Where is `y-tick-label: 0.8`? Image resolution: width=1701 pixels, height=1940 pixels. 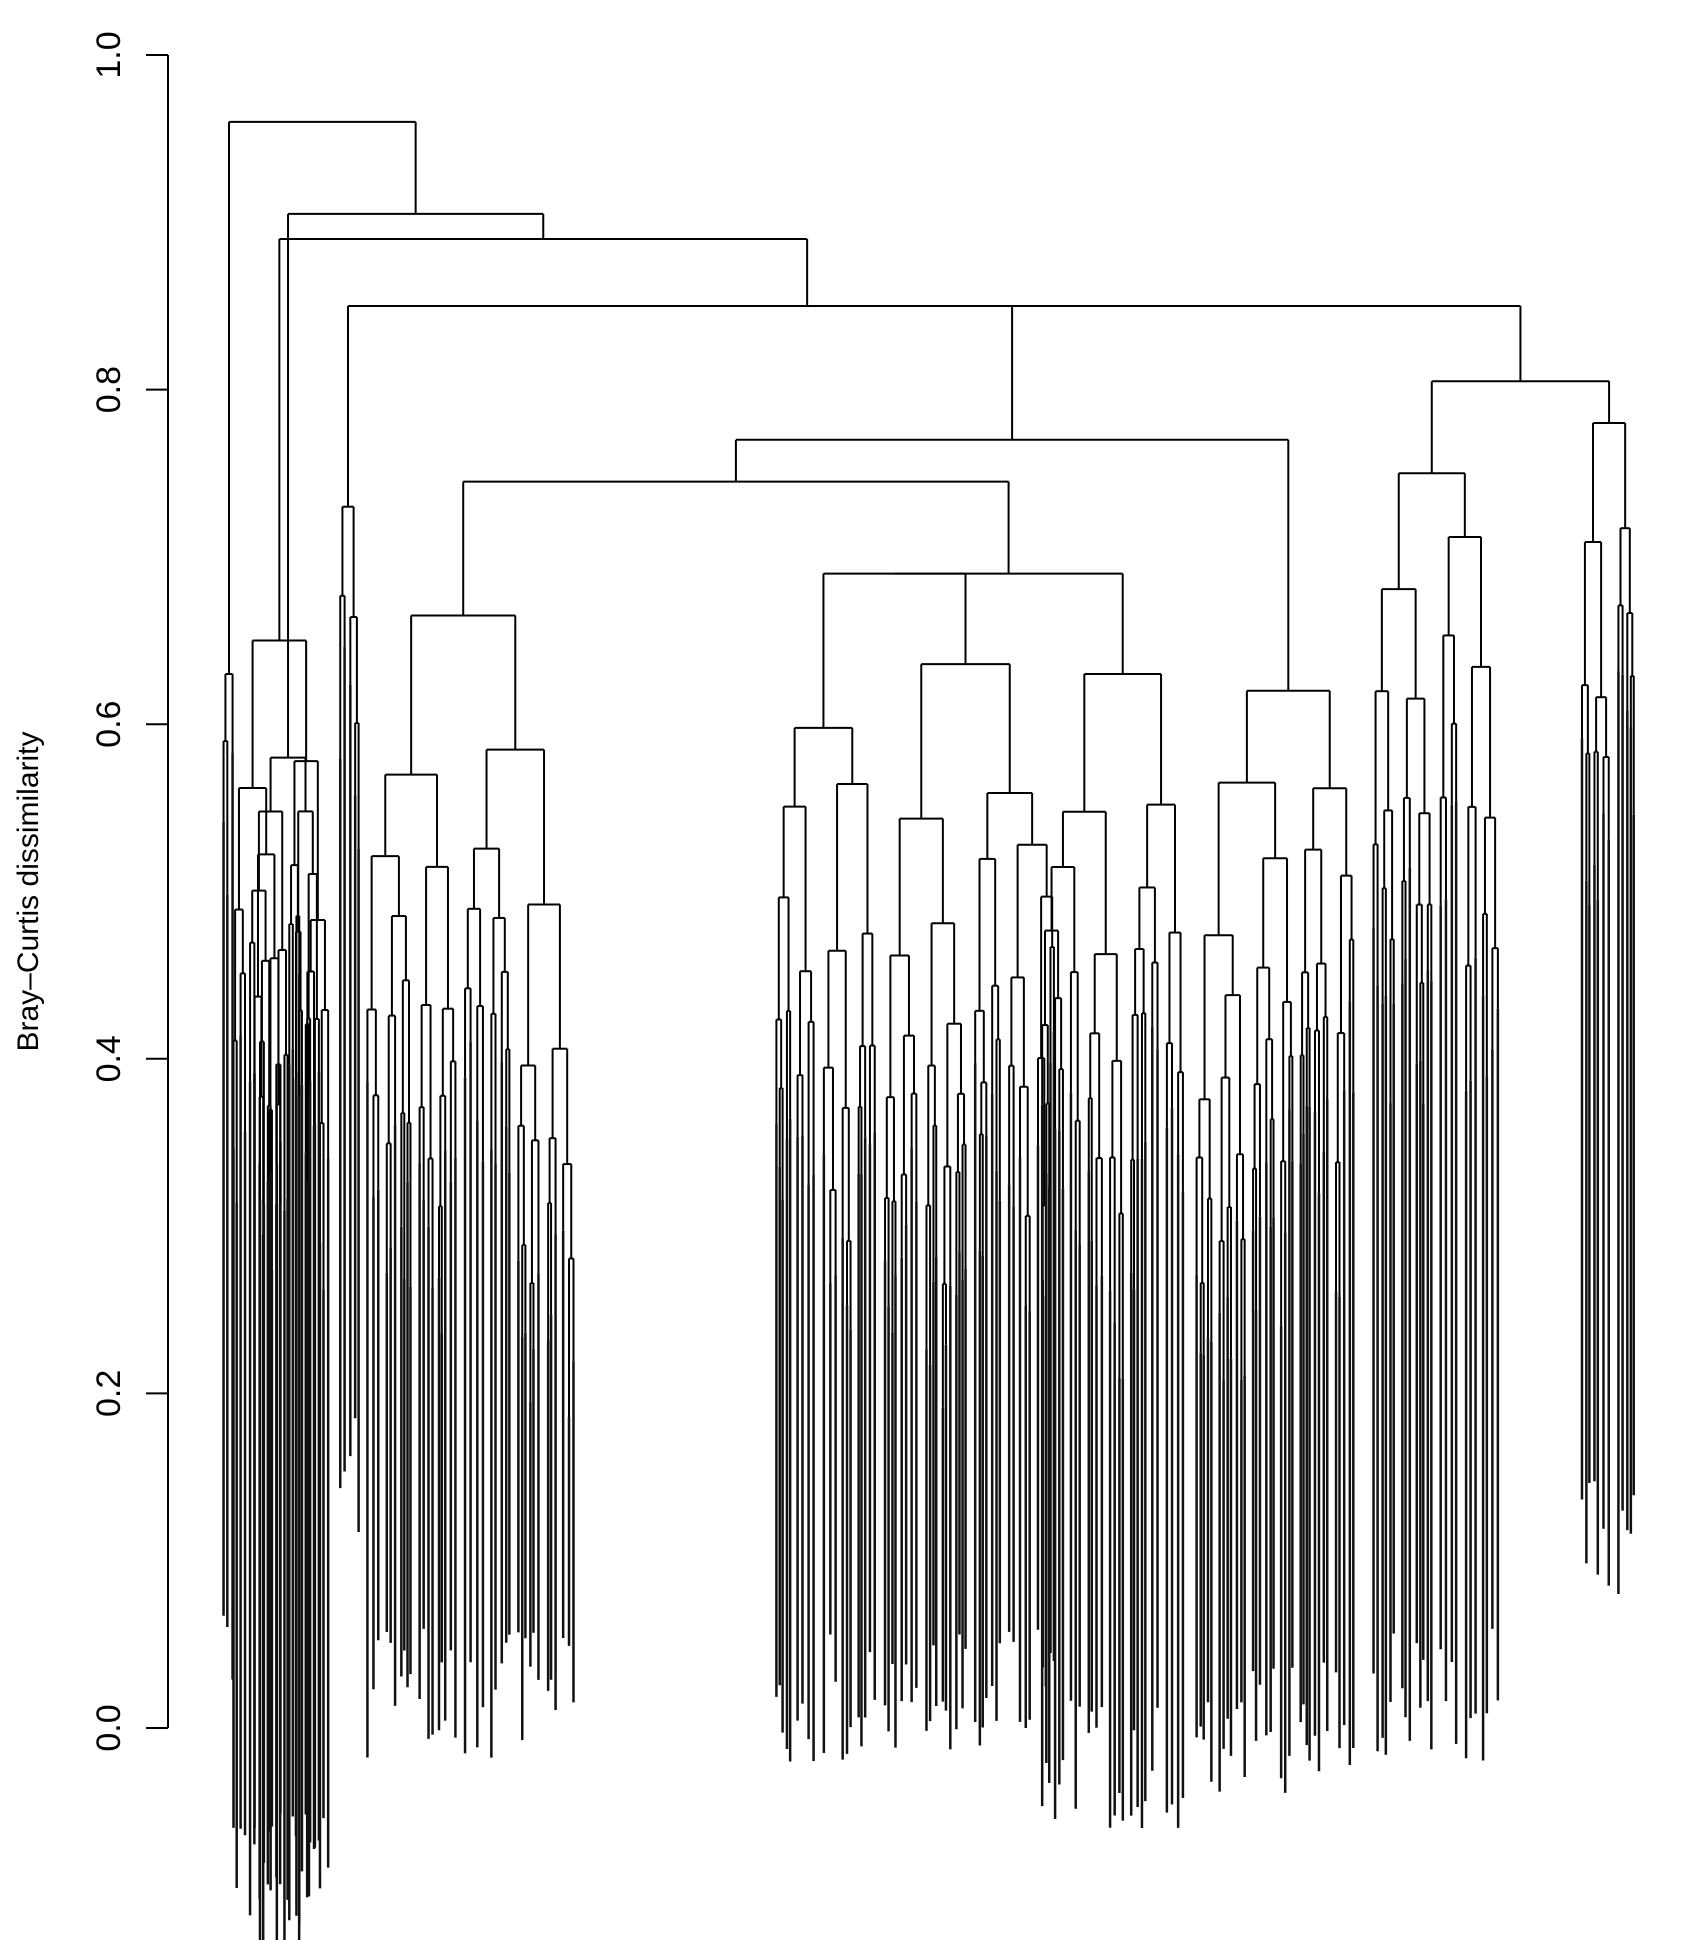
y-tick-label: 0.8 is located at coordinates (109, 389).